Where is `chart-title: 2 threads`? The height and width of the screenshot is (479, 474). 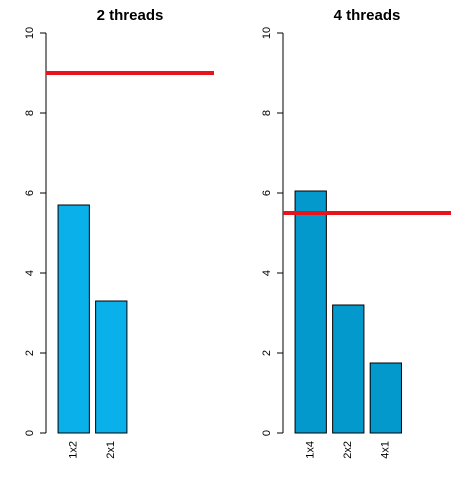 chart-title: 2 threads is located at coordinates (130, 15).